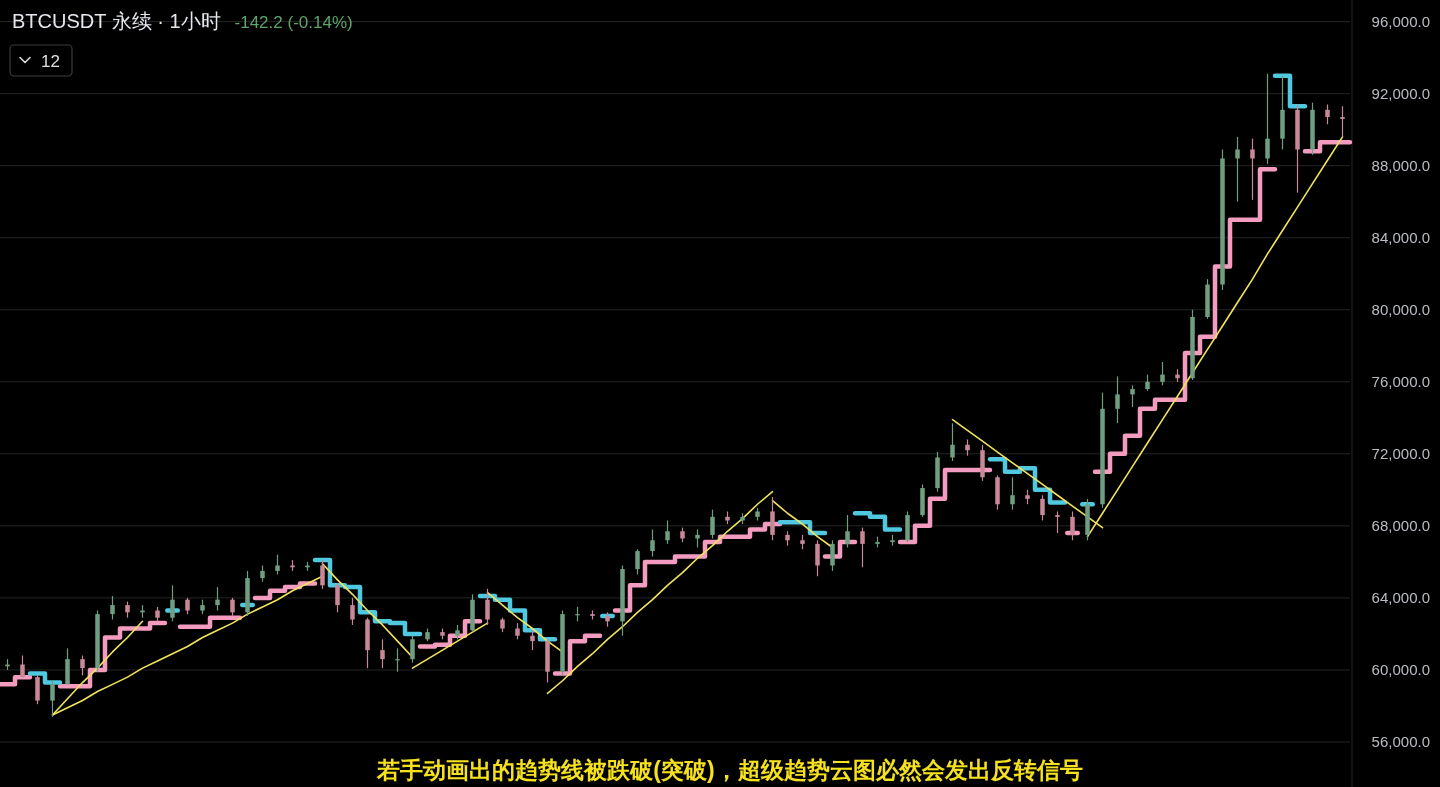  Describe the element at coordinates (1400, 598) in the screenshot. I see `y-tick-label: 64,000.0` at that location.